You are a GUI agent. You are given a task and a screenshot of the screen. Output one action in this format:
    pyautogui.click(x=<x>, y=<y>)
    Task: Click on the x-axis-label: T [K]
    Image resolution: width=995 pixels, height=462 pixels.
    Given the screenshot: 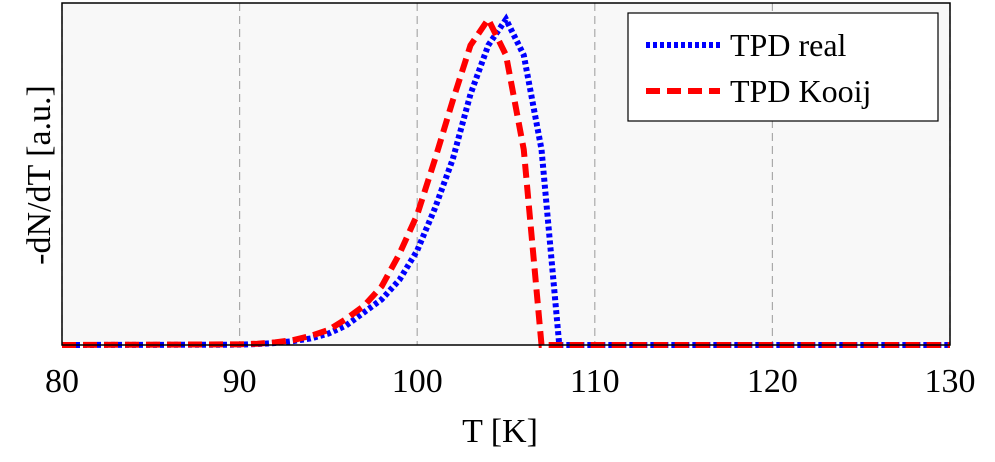 What is the action you would take?
    pyautogui.click(x=500, y=431)
    